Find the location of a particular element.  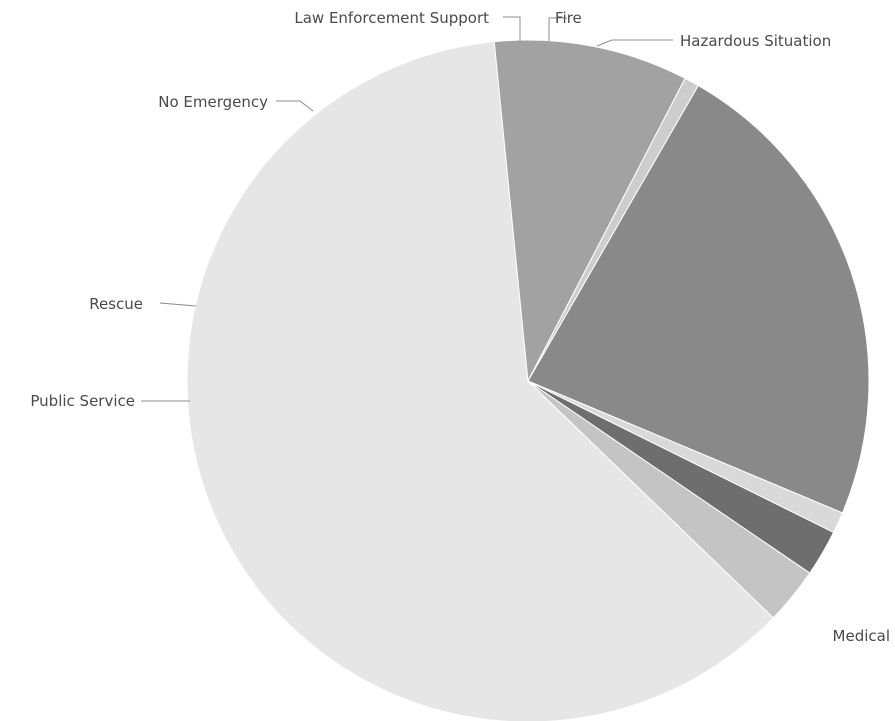

leader-line-rescue is located at coordinates (178, 304).